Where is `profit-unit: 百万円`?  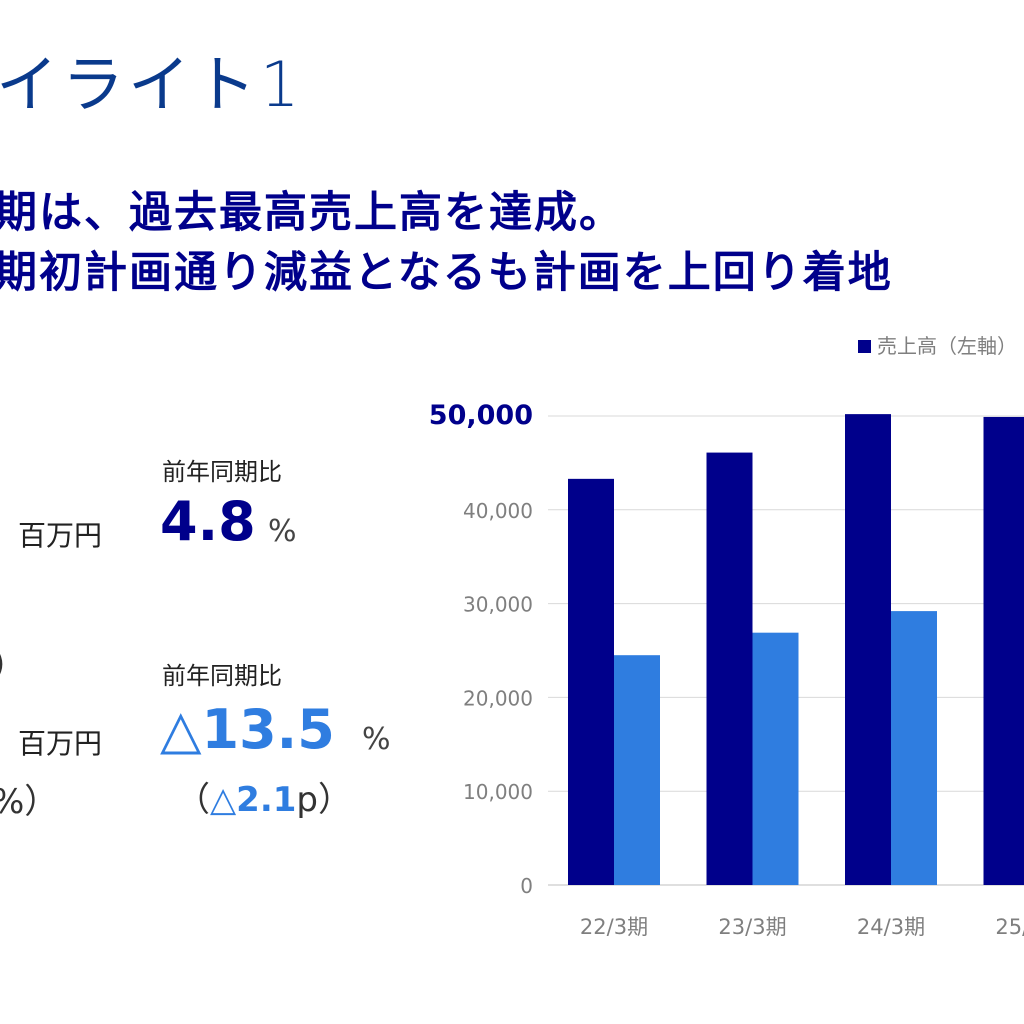 profit-unit: 百万円 is located at coordinates (60, 743).